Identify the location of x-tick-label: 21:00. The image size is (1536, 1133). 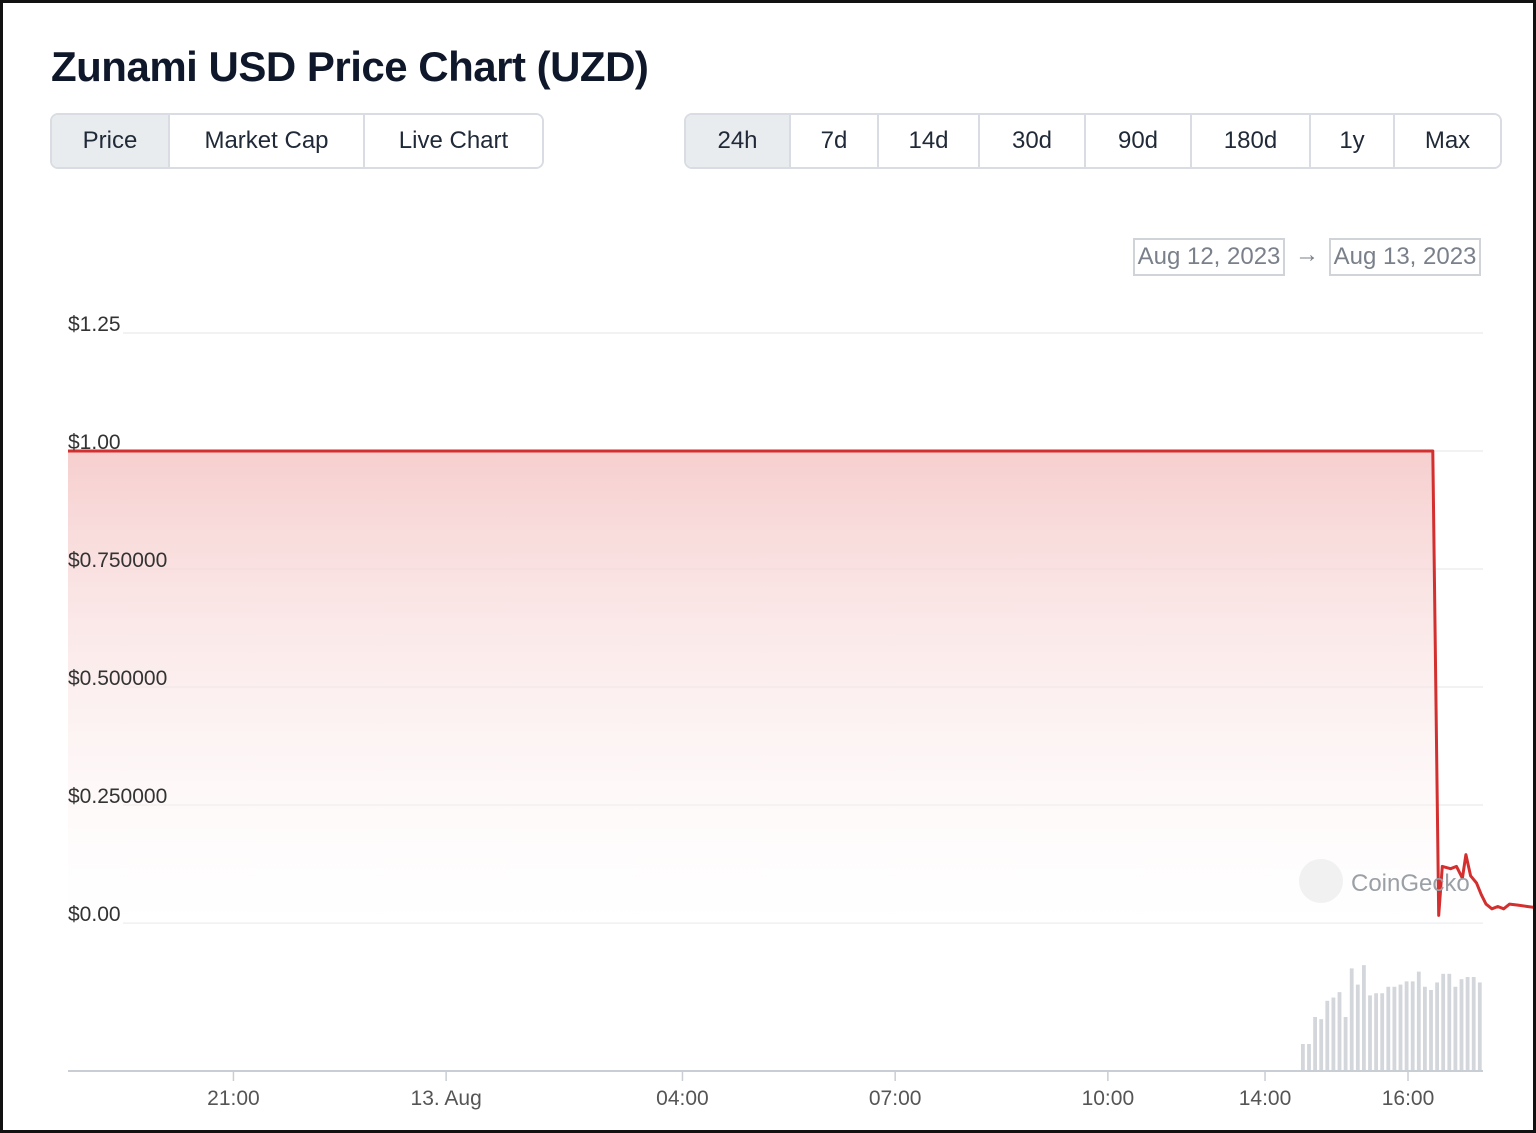
(233, 1098).